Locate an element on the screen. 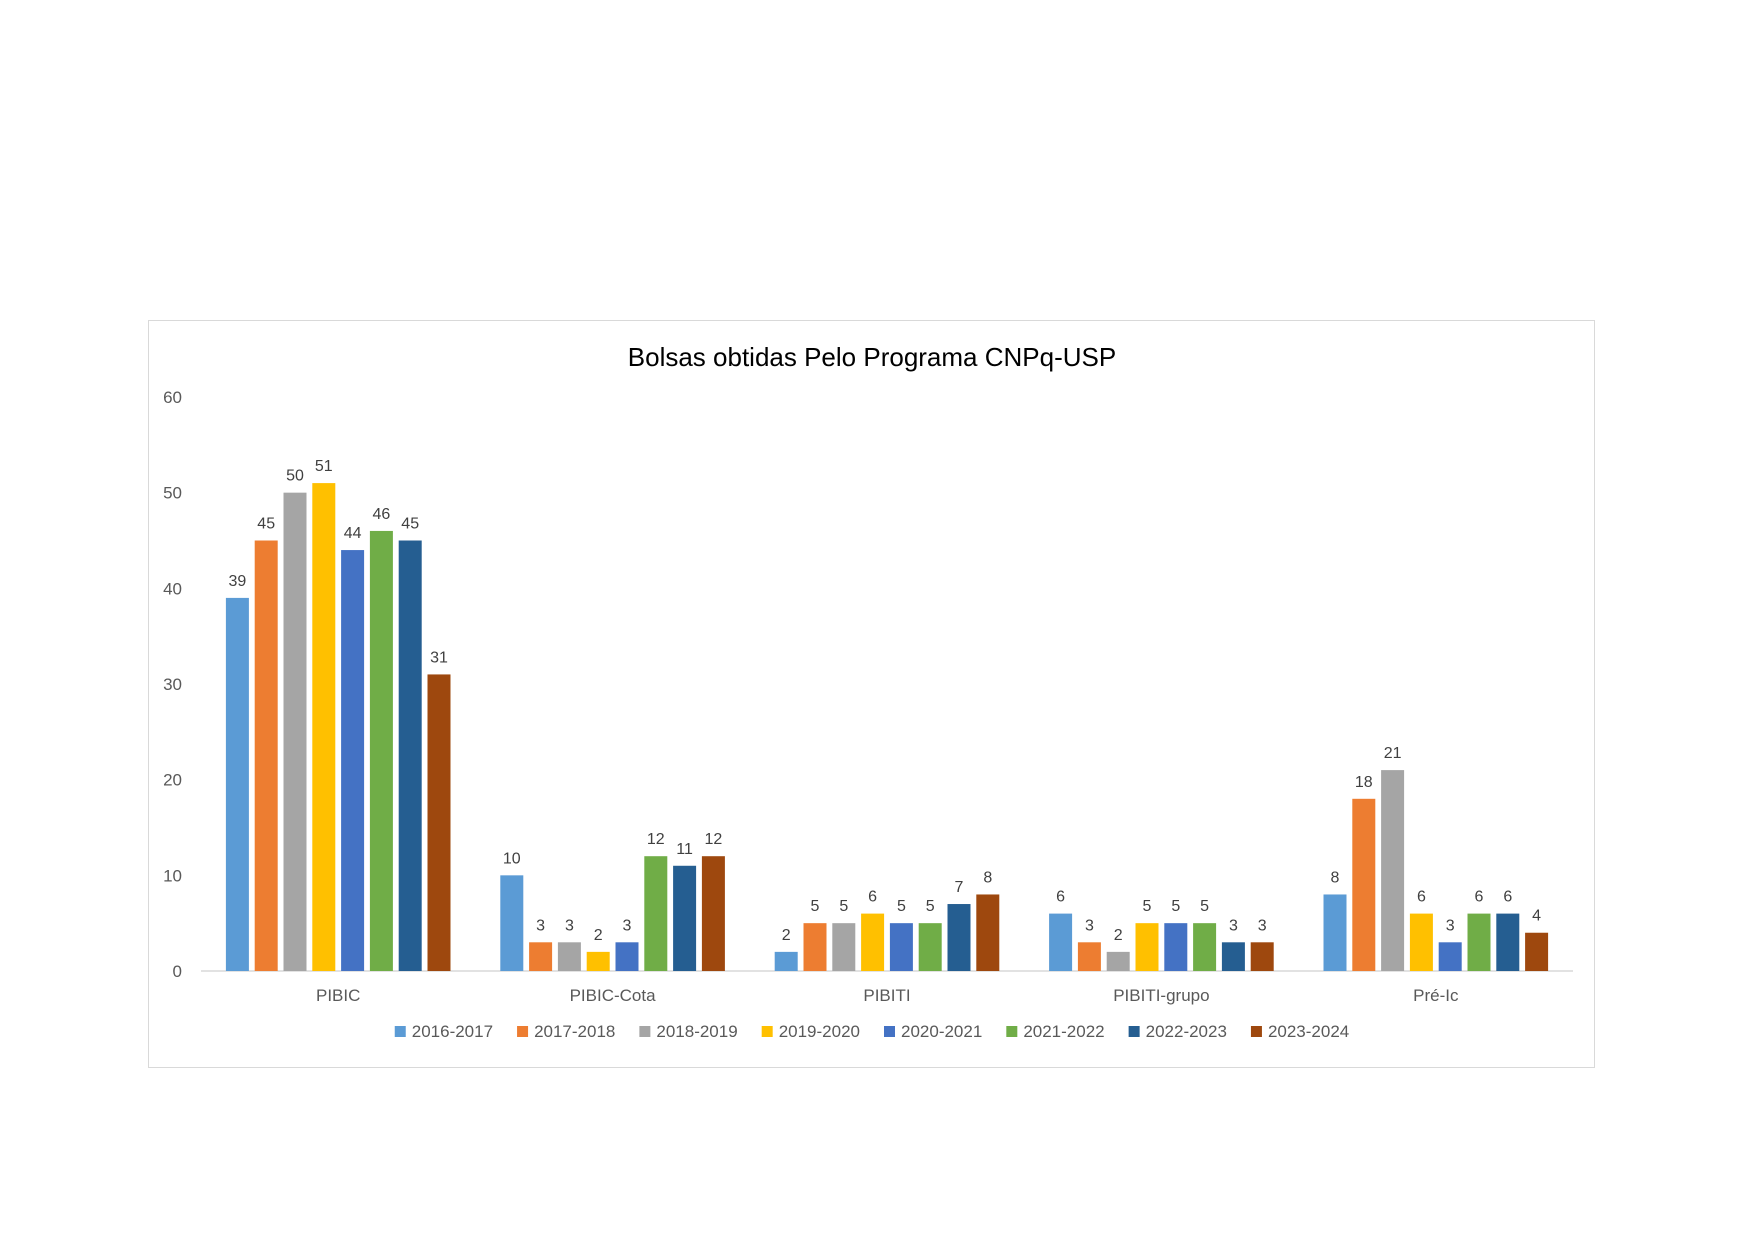  legend-item: 2021-2022 is located at coordinates (1055, 1031).